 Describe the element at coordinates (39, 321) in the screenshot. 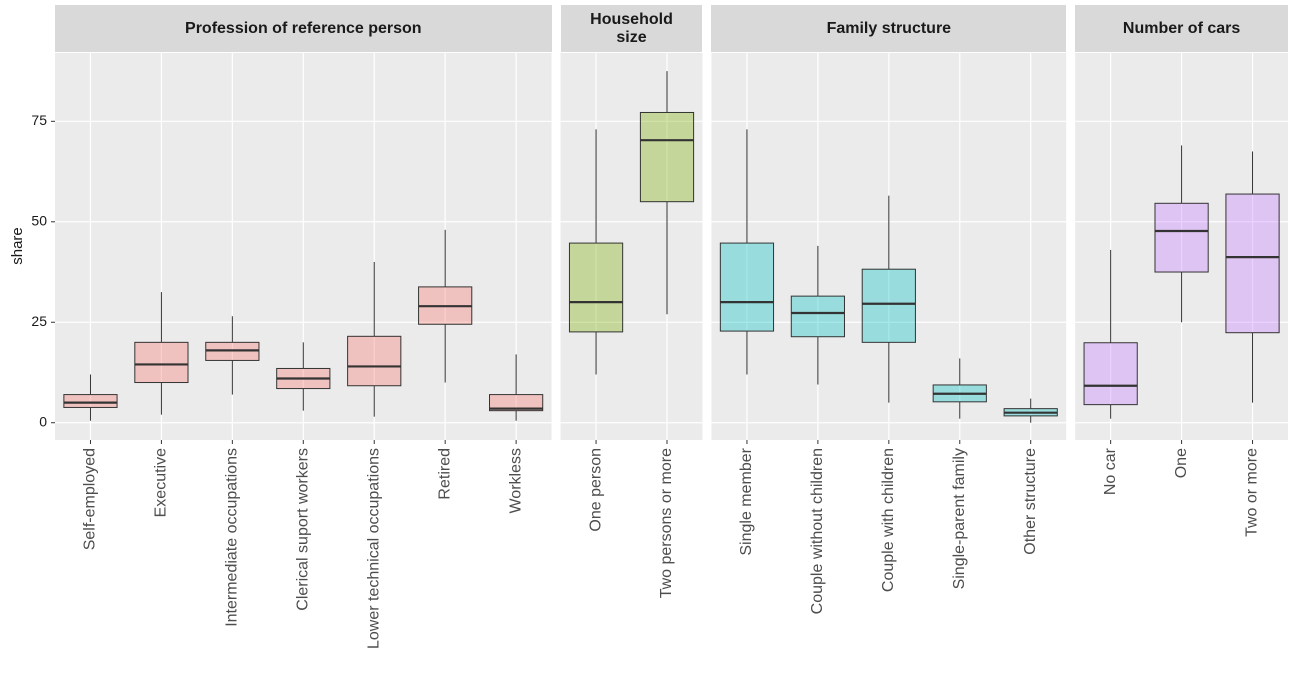

I see `y-tick-label: 25` at that location.